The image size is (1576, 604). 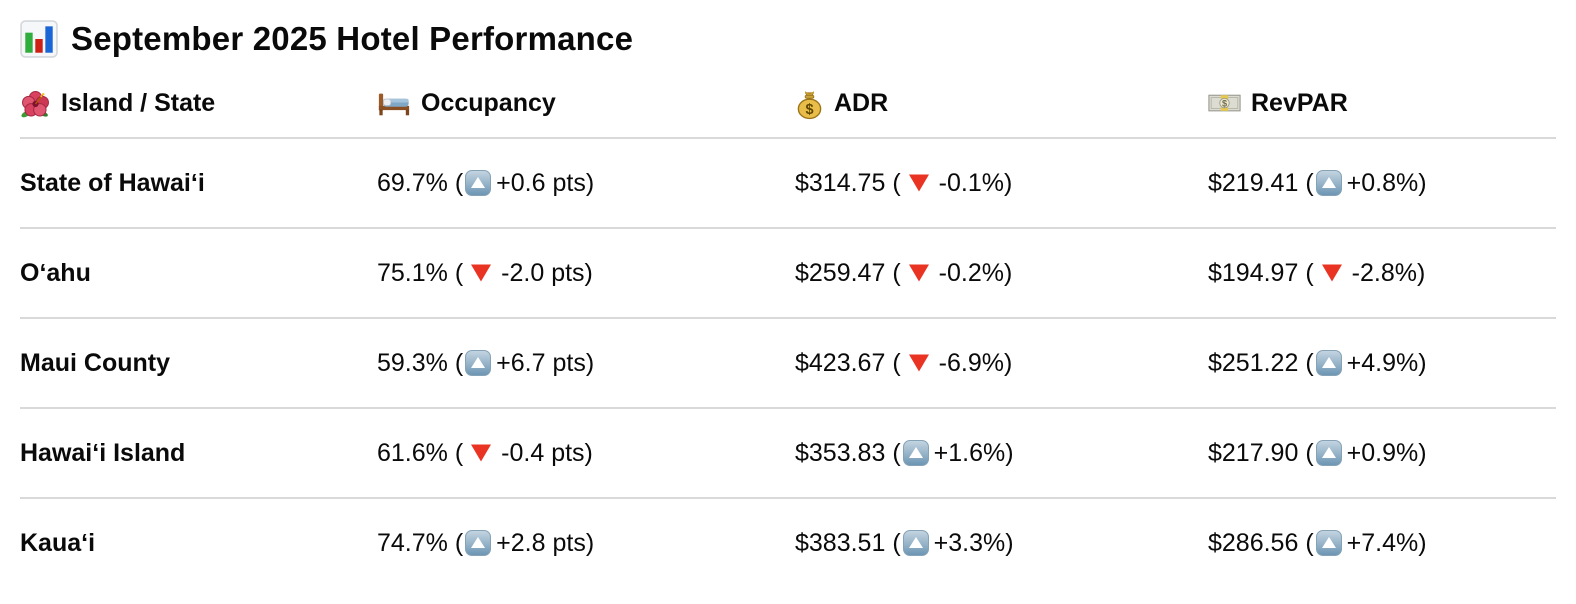 I want to click on revpar-change: +4.9%, so click(x=1382, y=362).